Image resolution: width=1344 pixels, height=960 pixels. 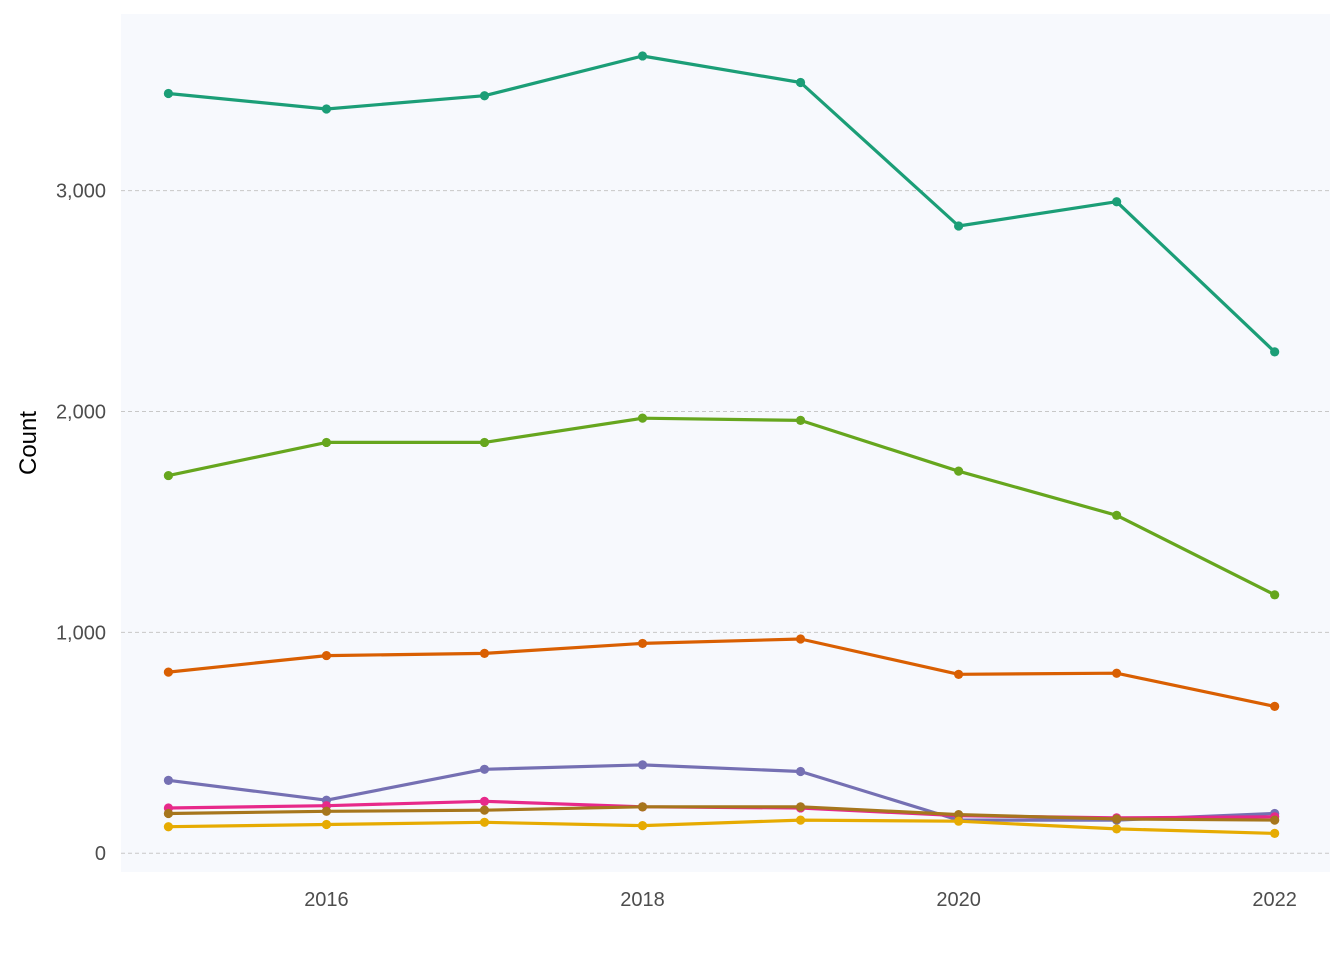 I want to click on y-tick-label: 2,000, so click(x=81, y=413).